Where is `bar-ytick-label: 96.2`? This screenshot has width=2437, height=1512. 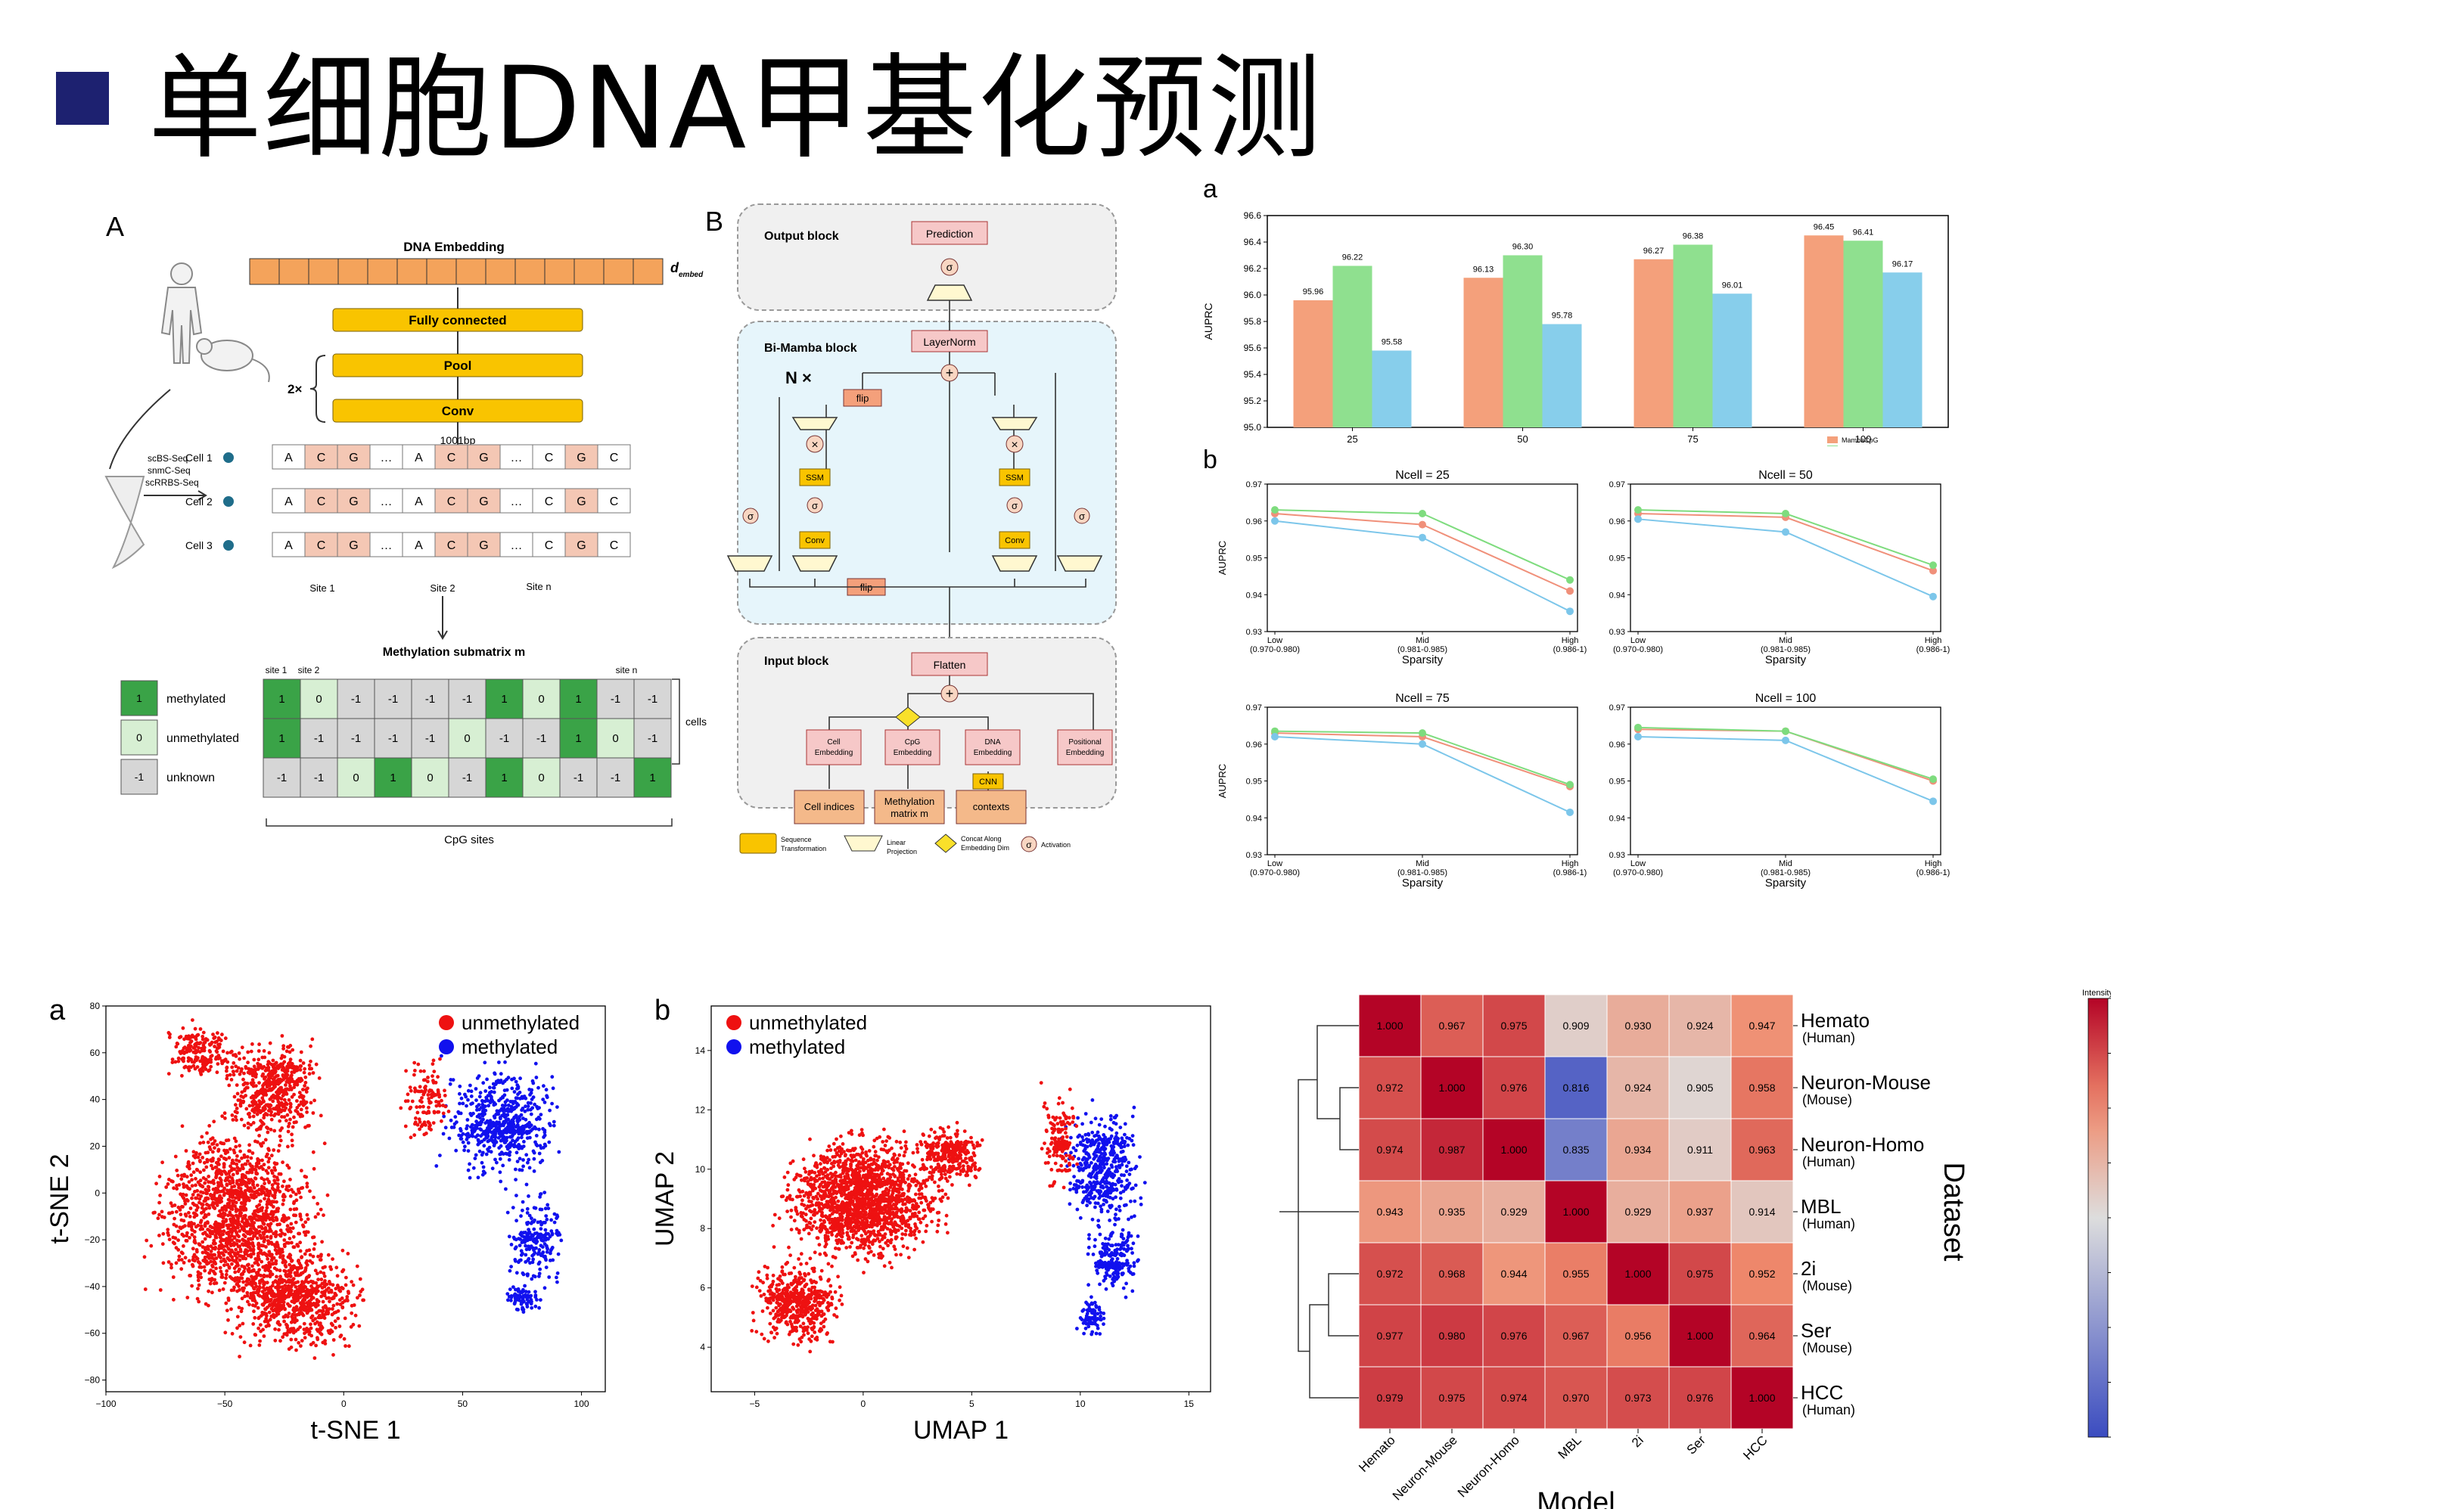
bar-ytick-label: 96.2 is located at coordinates (1253, 268).